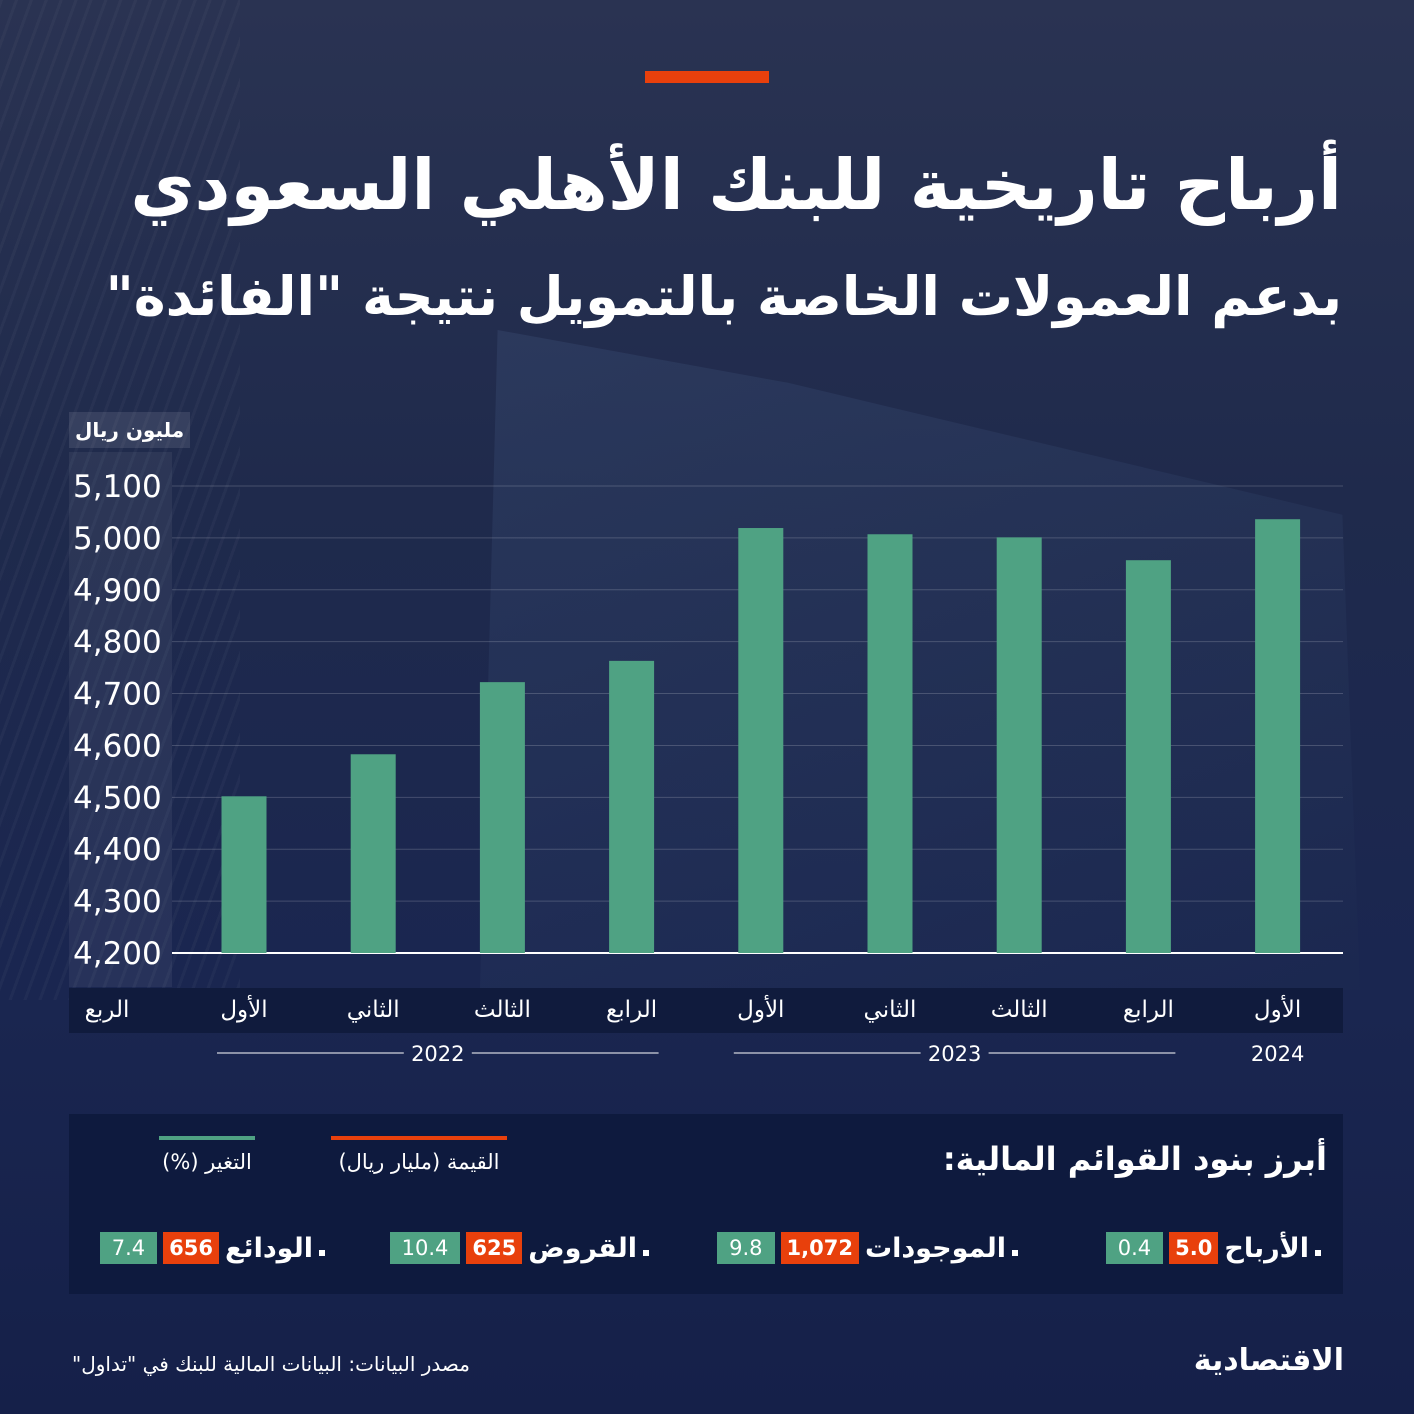 This screenshot has height=1414, width=1414. Describe the element at coordinates (954, 1054) in the screenshot. I see `year-label: 2023` at that location.